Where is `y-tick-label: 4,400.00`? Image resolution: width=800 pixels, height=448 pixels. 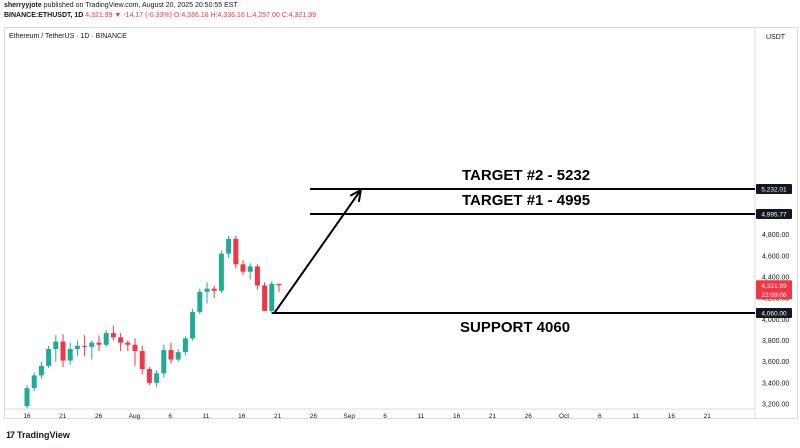
y-tick-label: 4,400.00 is located at coordinates (775, 278).